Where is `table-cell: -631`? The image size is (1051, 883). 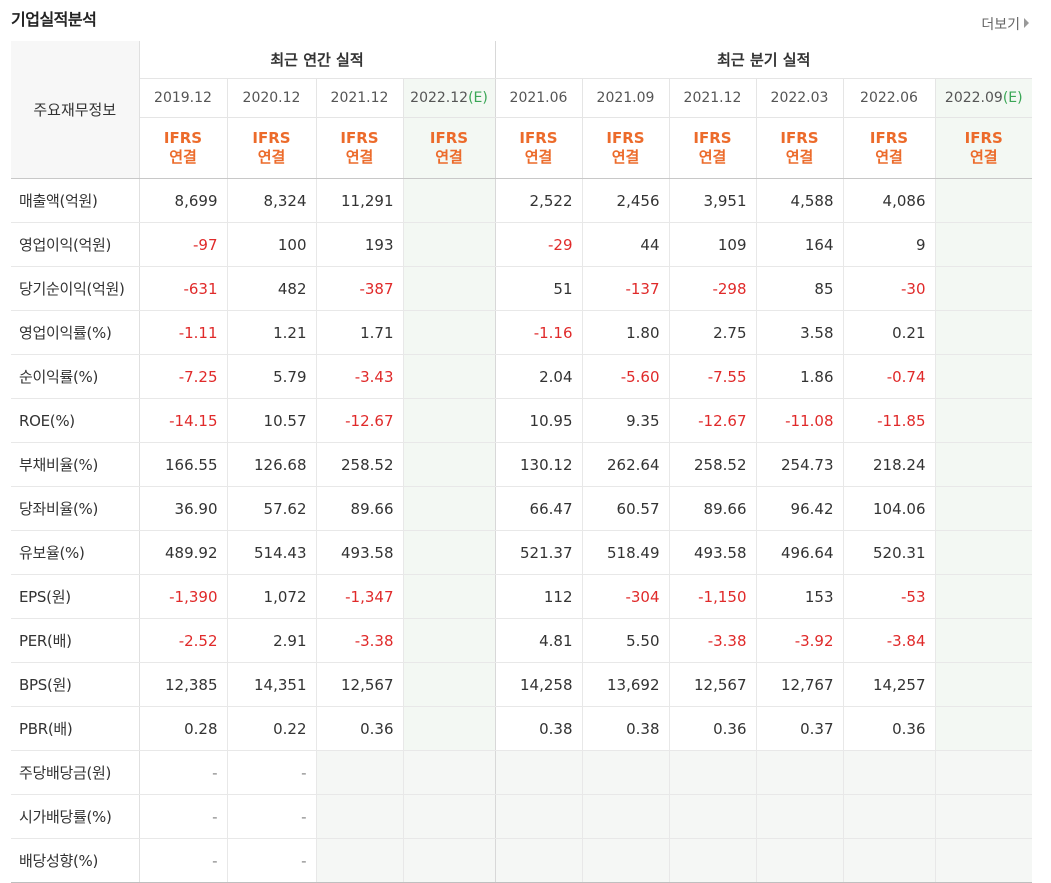 table-cell: -631 is located at coordinates (182, 288).